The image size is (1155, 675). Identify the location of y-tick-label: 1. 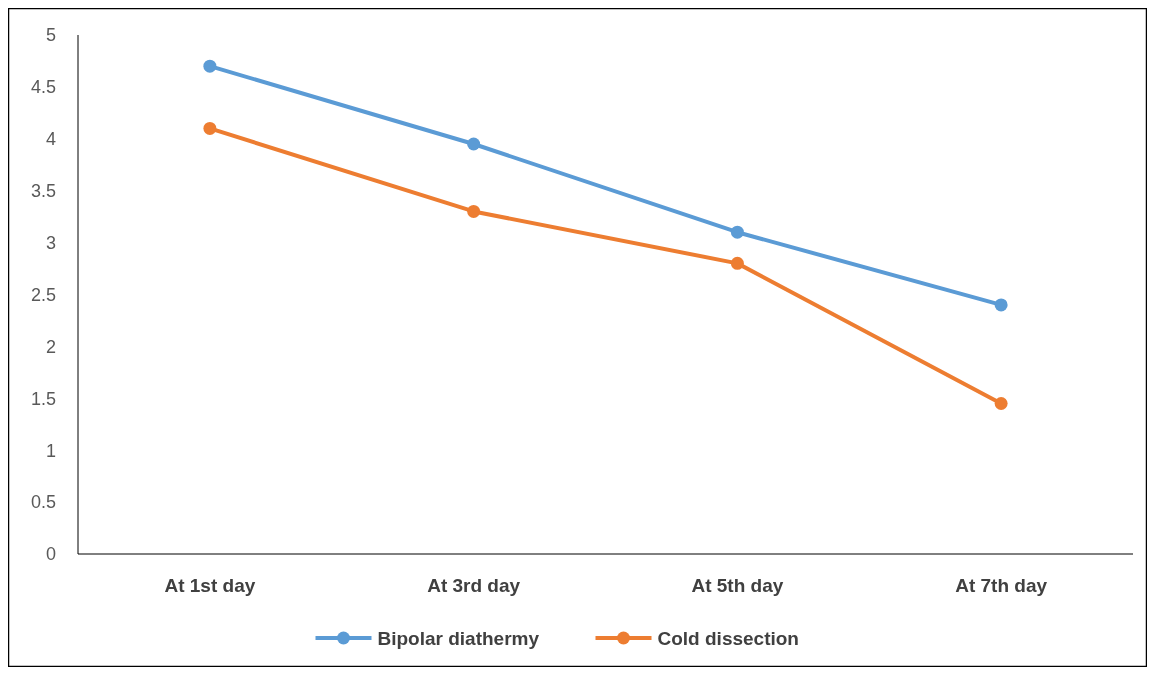
(50, 450).